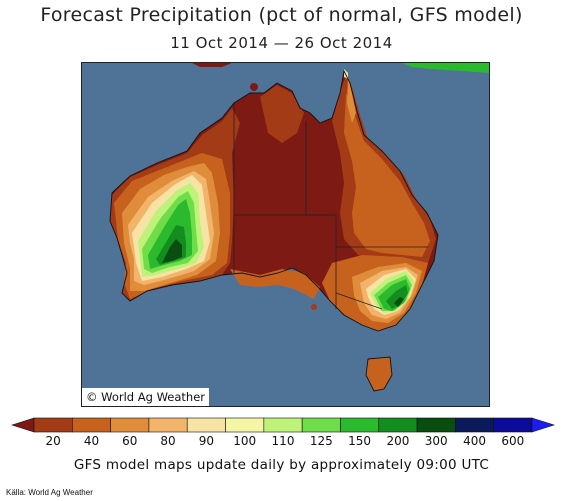 The height and width of the screenshot is (501, 563). What do you see at coordinates (168, 441) in the screenshot?
I see `legend-tick-label: 80` at bounding box center [168, 441].